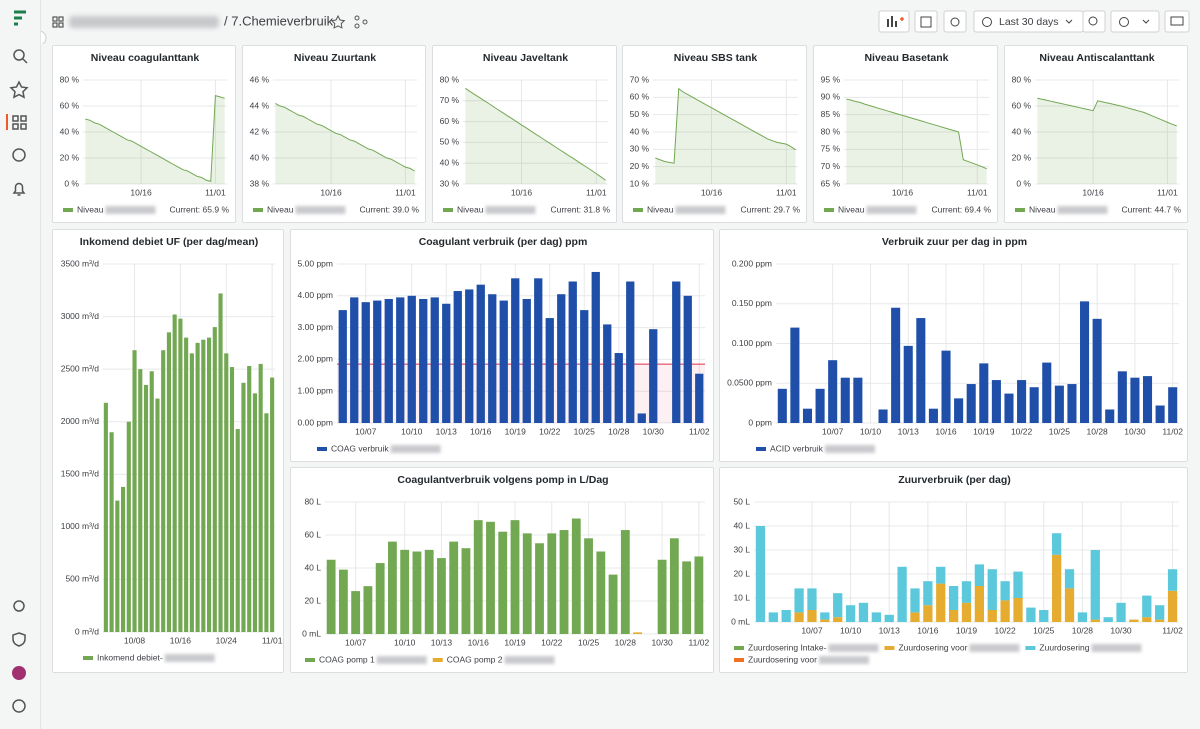 Image resolution: width=1200 pixels, height=729 pixels. Describe the element at coordinates (19, 189) in the screenshot. I see `alerting-icon` at that location.